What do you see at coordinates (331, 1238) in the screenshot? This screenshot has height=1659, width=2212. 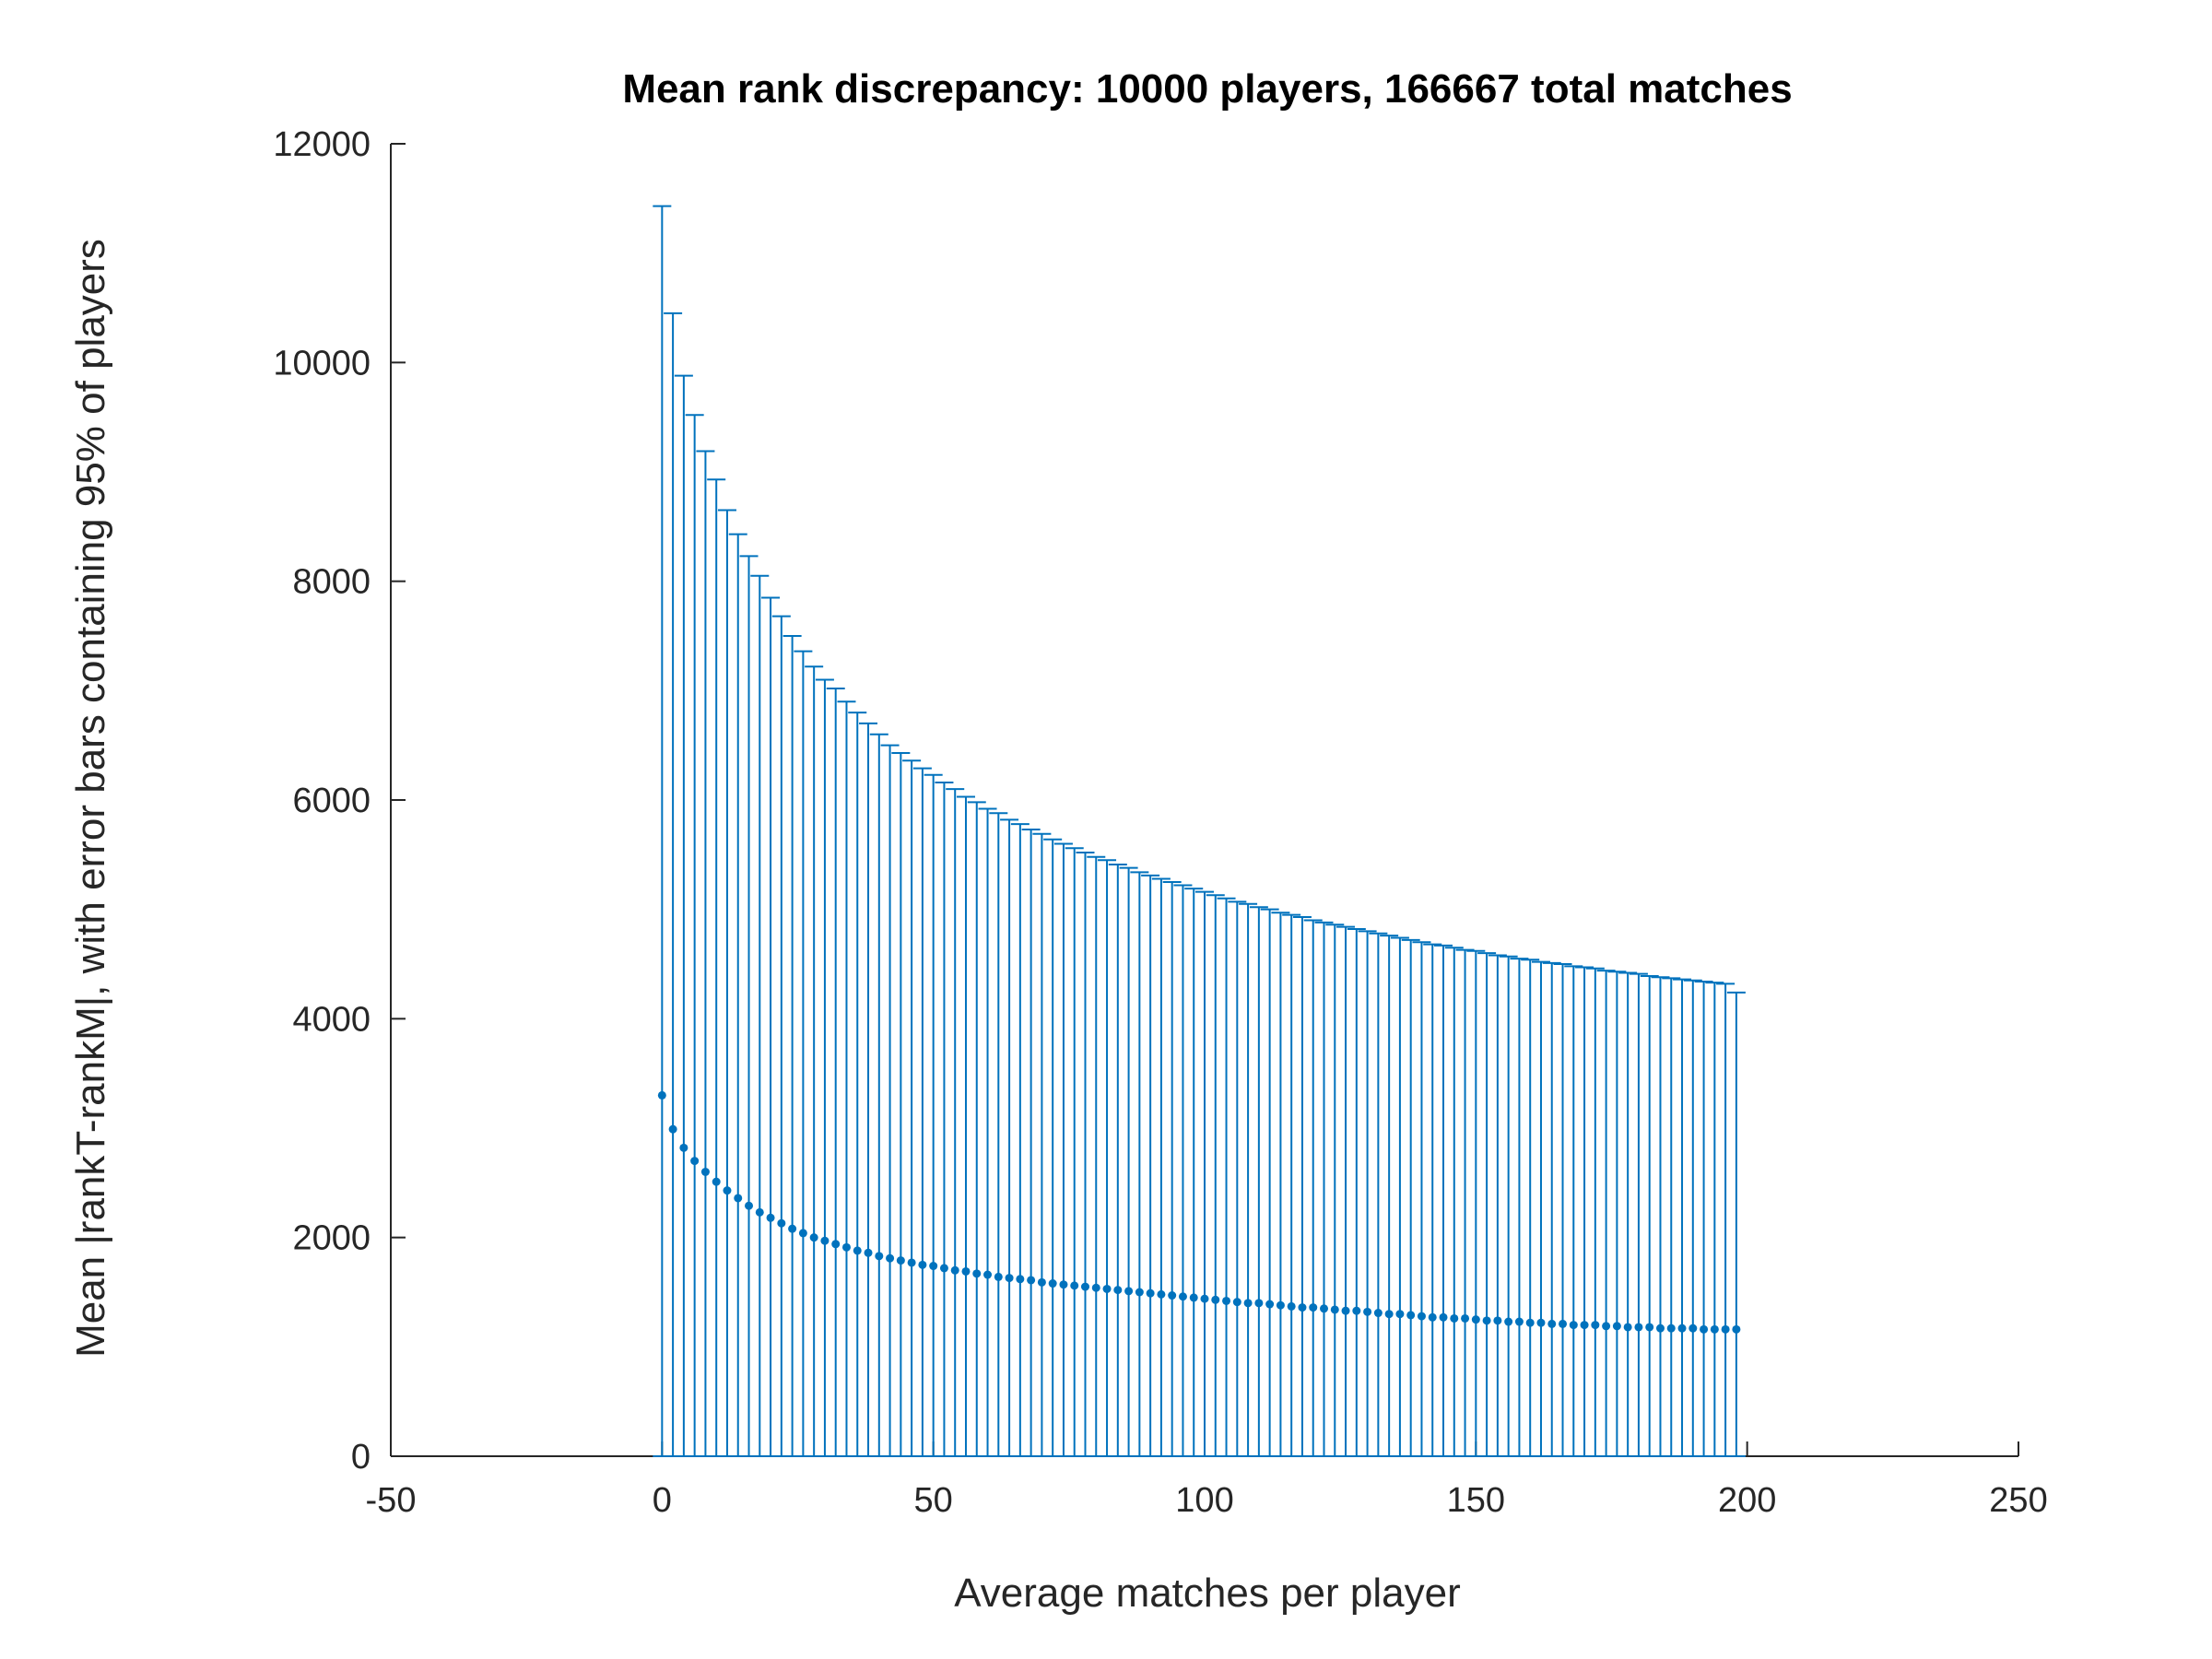 I see `y-tick-label: 2000` at bounding box center [331, 1238].